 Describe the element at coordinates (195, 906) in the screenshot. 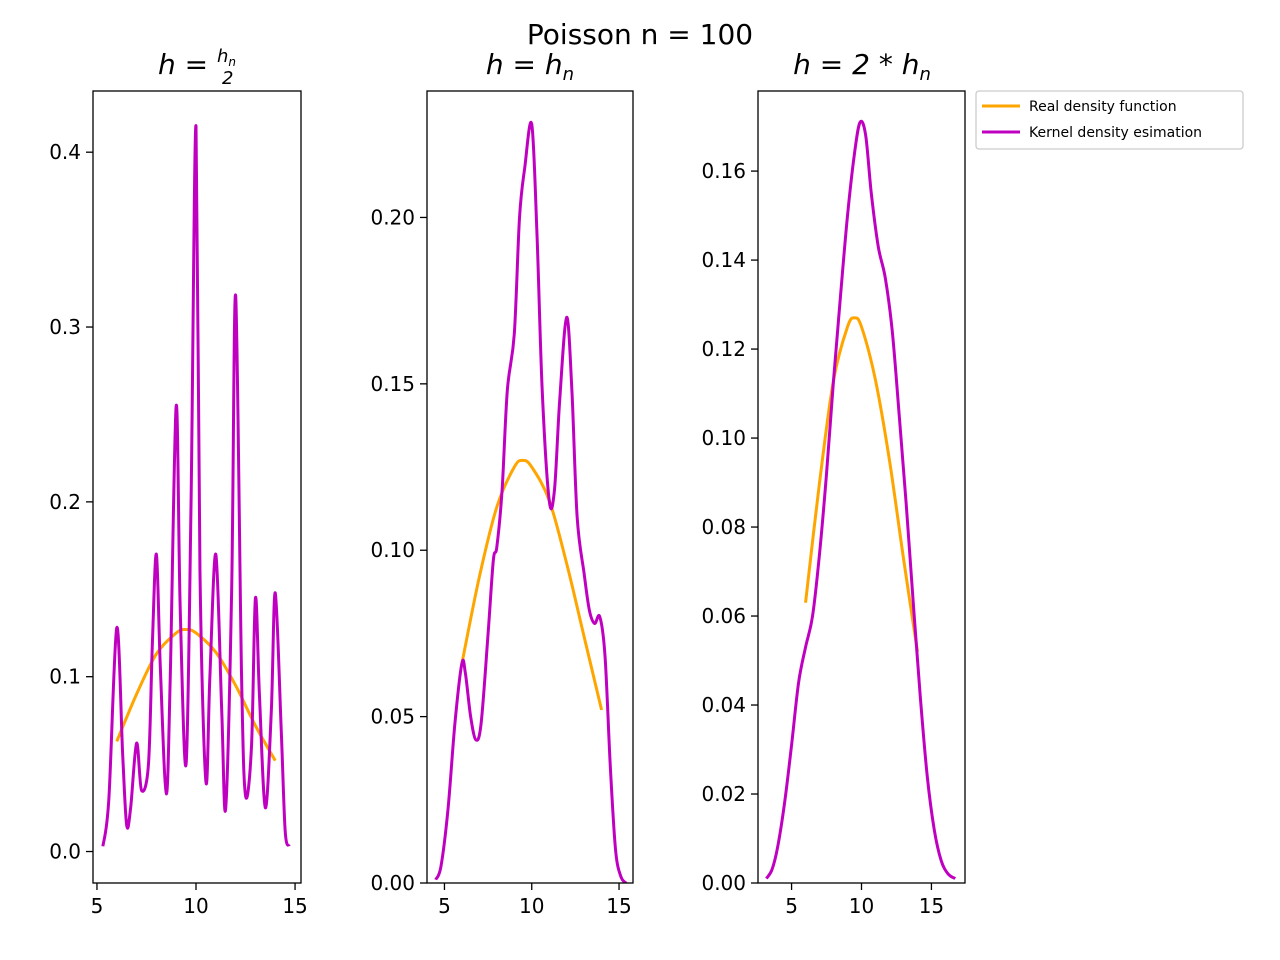

I see `panel-1-xtick-label: 10` at that location.